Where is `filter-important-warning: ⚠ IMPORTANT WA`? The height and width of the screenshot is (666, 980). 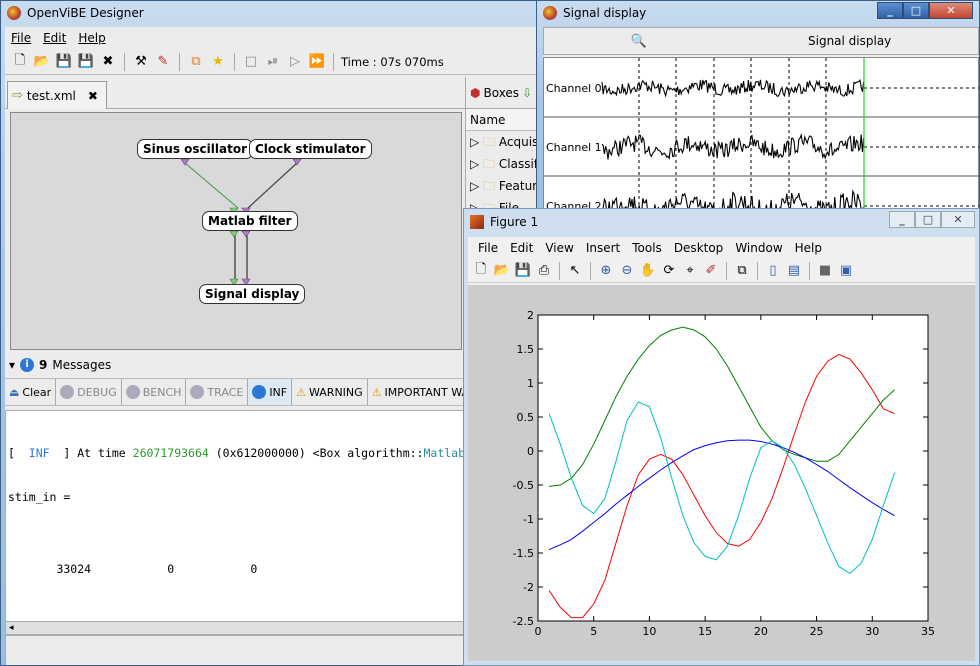 filter-important-warning: ⚠ IMPORTANT WA is located at coordinates (421, 392).